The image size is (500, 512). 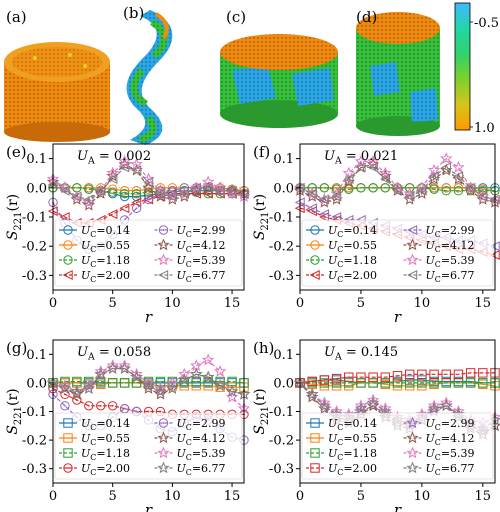 I want to click on legend-label: UC=0.55, so click(x=352, y=439).